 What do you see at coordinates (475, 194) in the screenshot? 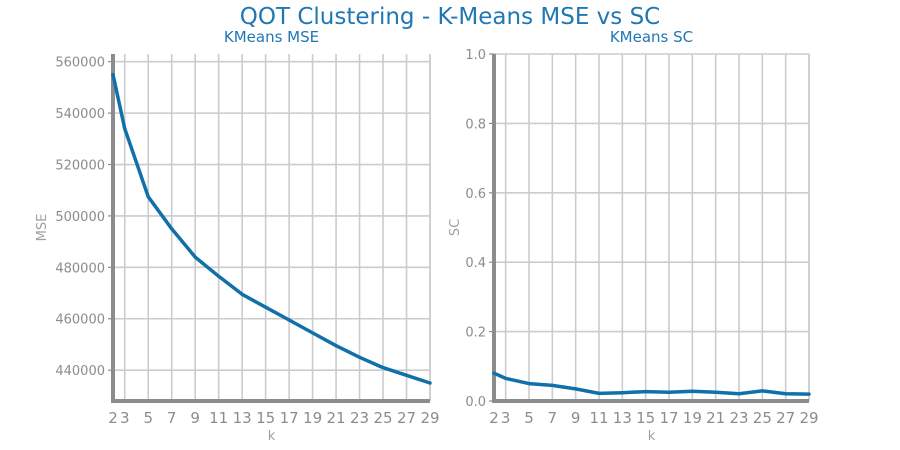
I see `y-tick-label: 0.6` at bounding box center [475, 194].